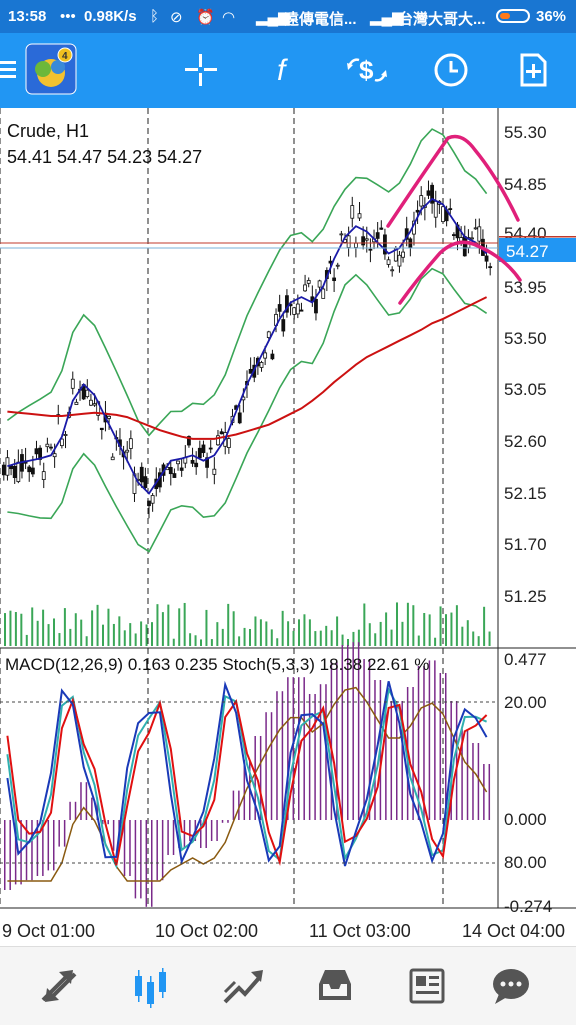 Image resolution: width=576 pixels, height=1025 pixels. What do you see at coordinates (59, 986) in the screenshot?
I see `quotes-icon` at bounding box center [59, 986].